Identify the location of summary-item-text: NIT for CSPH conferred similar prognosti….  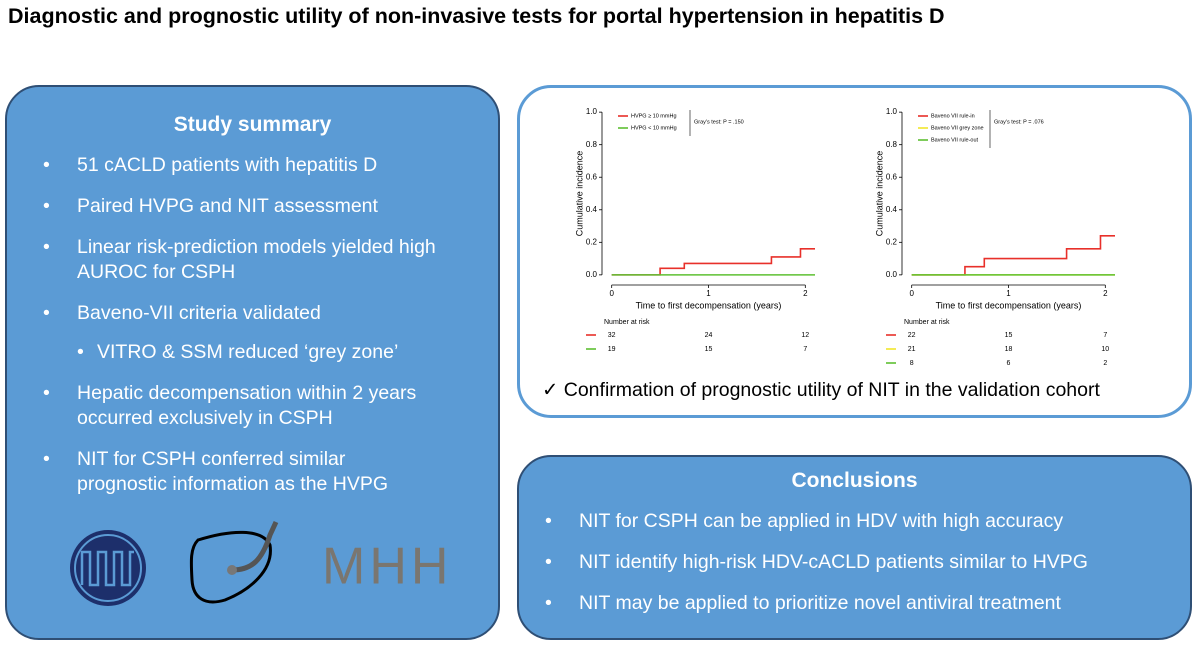
(233, 471).